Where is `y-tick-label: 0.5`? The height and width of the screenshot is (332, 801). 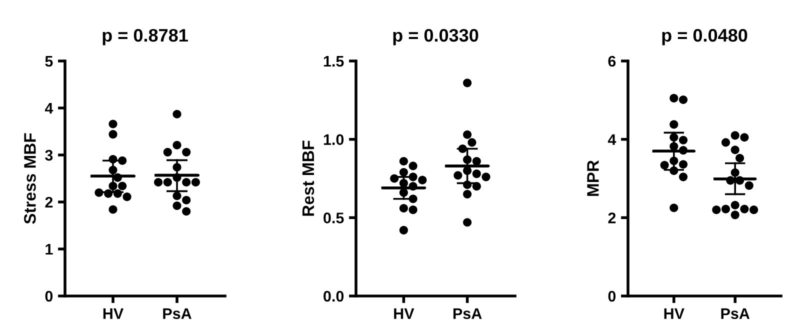 y-tick-label: 0.5 is located at coordinates (334, 218).